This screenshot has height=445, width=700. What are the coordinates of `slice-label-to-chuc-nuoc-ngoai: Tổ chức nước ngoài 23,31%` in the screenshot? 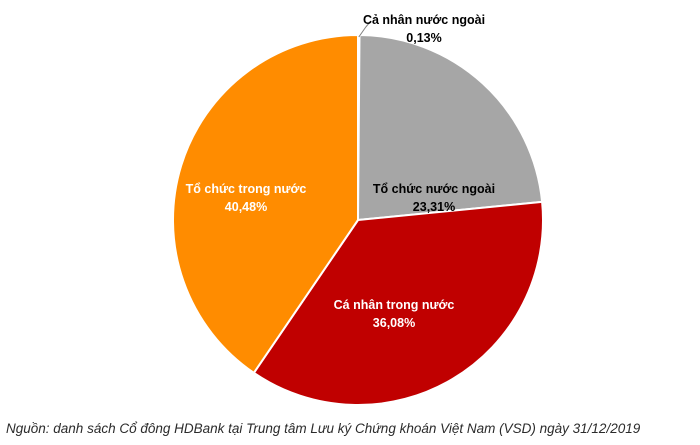 It's located at (434, 198).